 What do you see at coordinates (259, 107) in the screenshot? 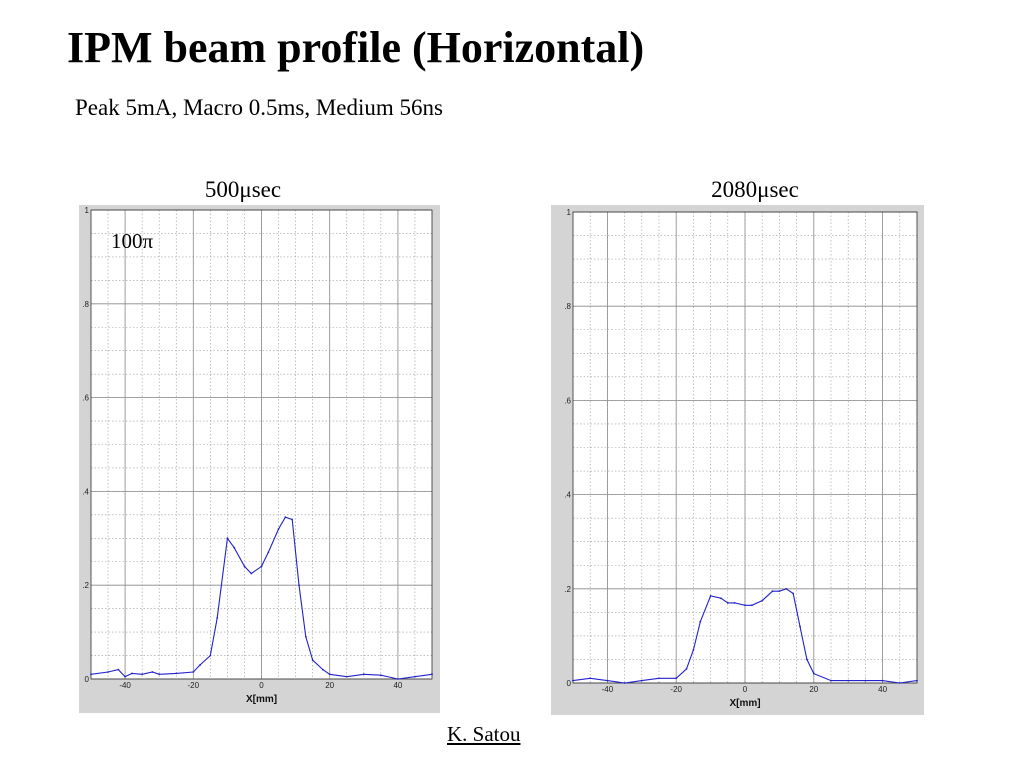
I see `slide-subtitle: Peak 5mA, Macro 0.5ms, Medium 56ns` at bounding box center [259, 107].